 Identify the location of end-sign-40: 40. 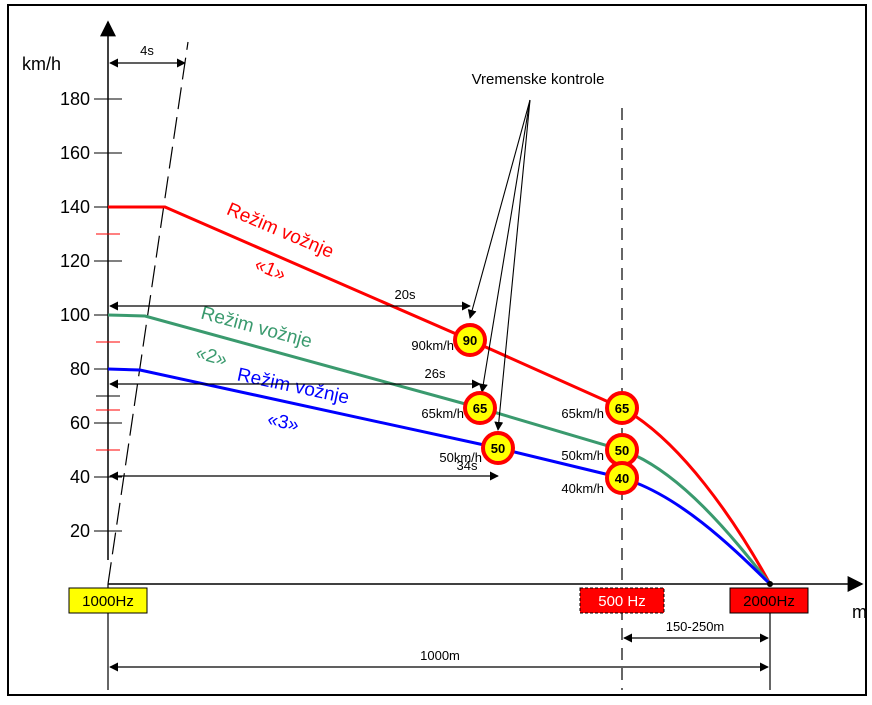
(622, 478).